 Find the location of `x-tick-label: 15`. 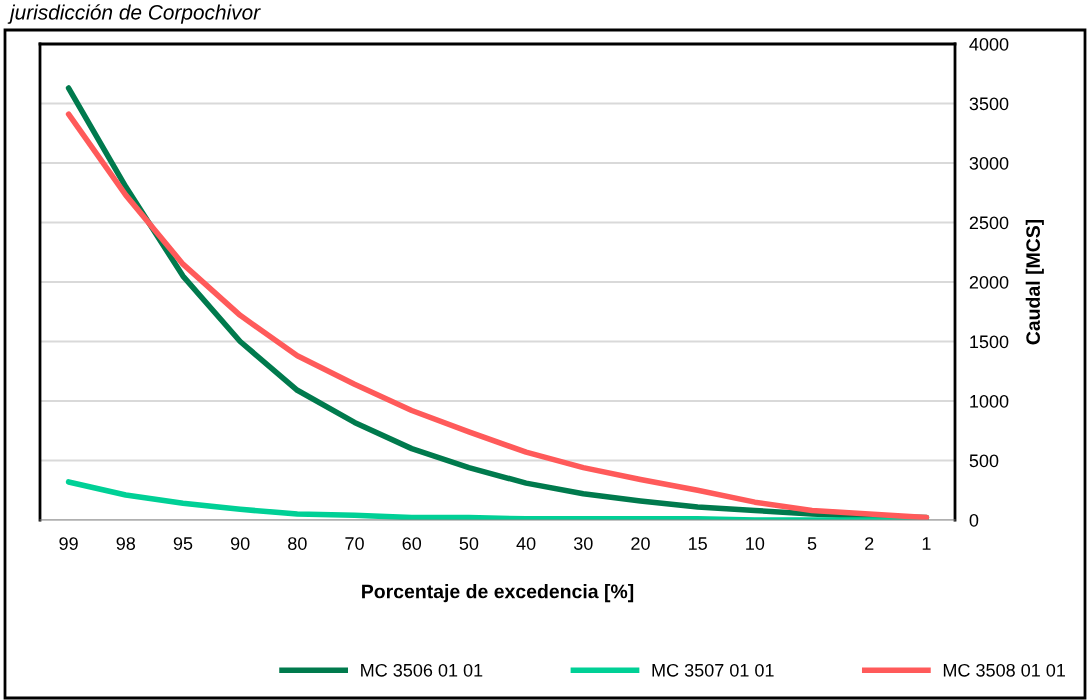

x-tick-label: 15 is located at coordinates (697, 543).